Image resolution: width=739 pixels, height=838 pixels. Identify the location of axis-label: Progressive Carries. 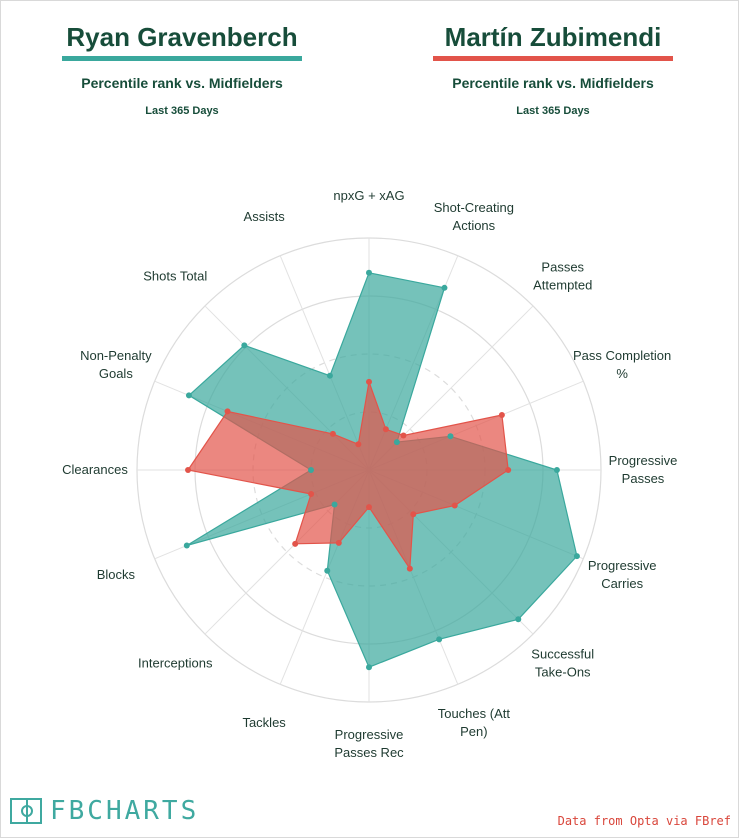
(622, 574).